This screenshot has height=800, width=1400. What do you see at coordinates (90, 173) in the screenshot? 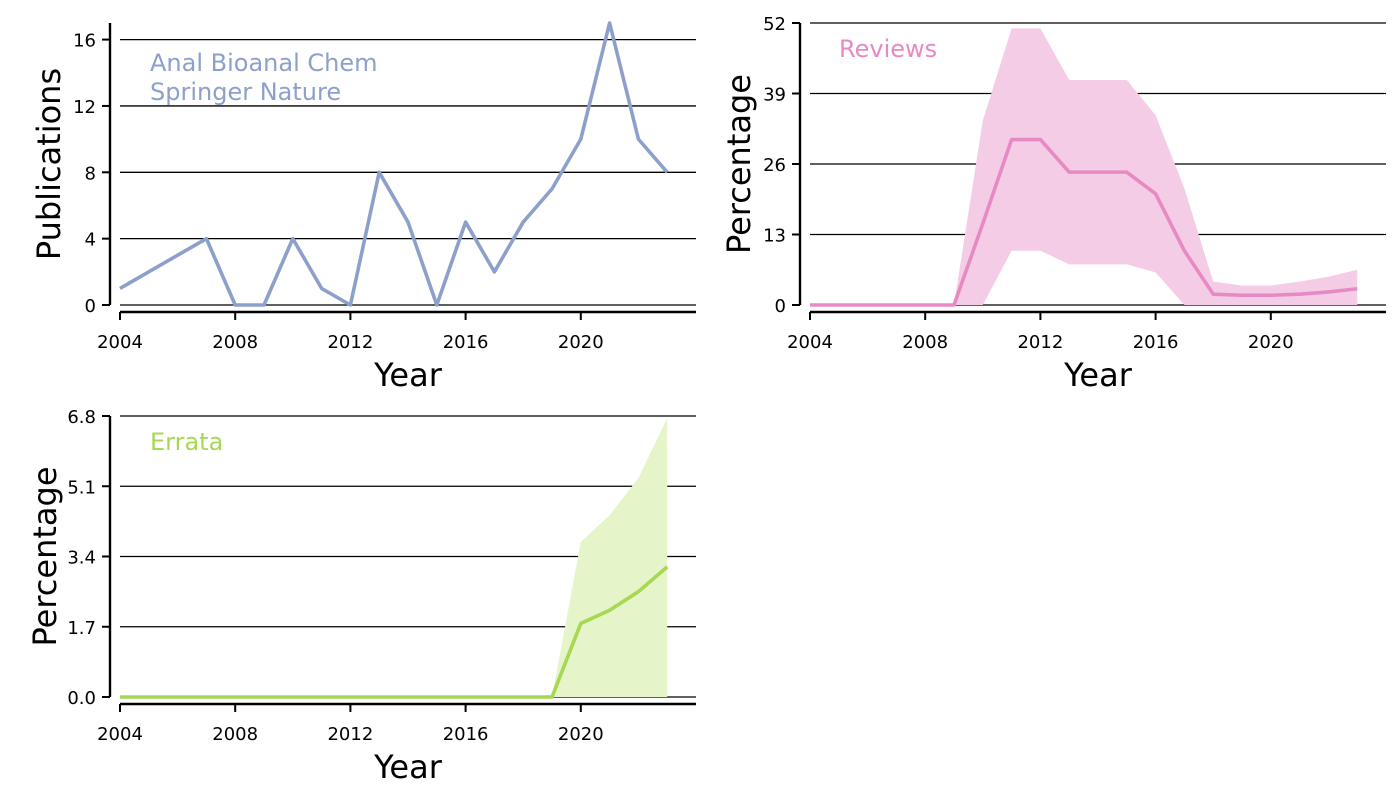
I see `y-tick-label: 8` at bounding box center [90, 173].